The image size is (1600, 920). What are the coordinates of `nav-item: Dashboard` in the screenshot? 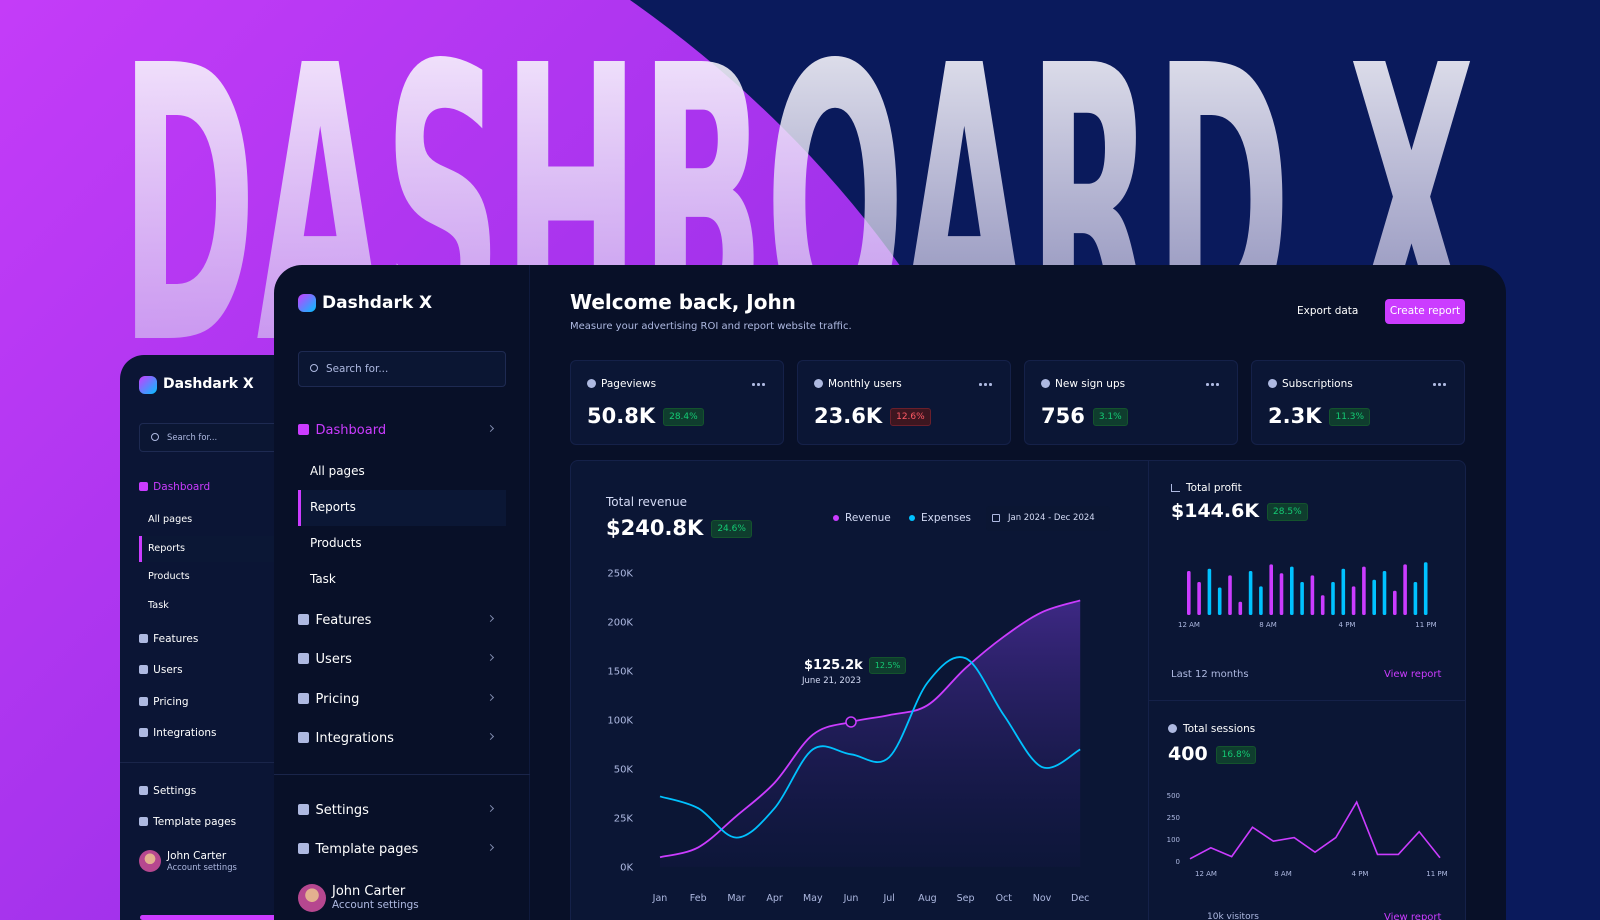 It's located at (182, 486).